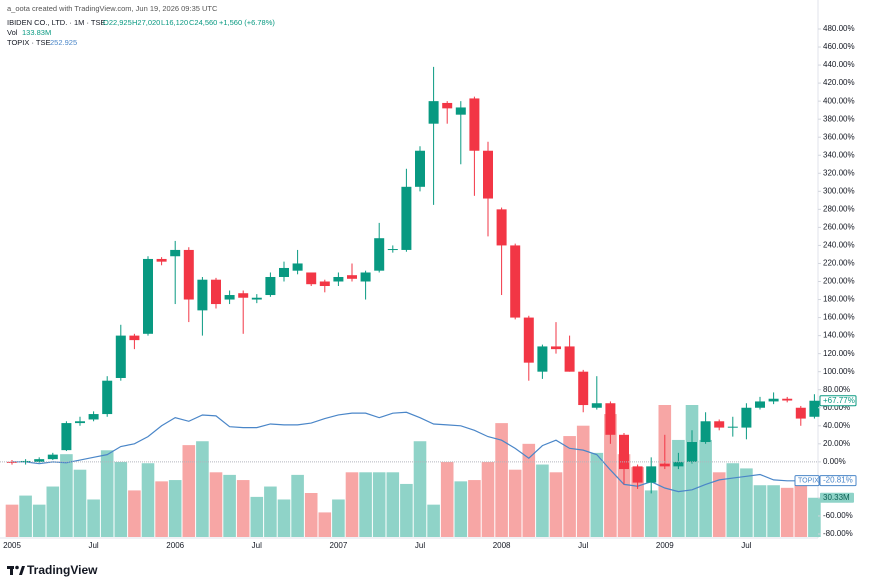 The image size is (870, 588). What do you see at coordinates (839, 46) in the screenshot?
I see `y-tick-label: 460.00%` at bounding box center [839, 46].